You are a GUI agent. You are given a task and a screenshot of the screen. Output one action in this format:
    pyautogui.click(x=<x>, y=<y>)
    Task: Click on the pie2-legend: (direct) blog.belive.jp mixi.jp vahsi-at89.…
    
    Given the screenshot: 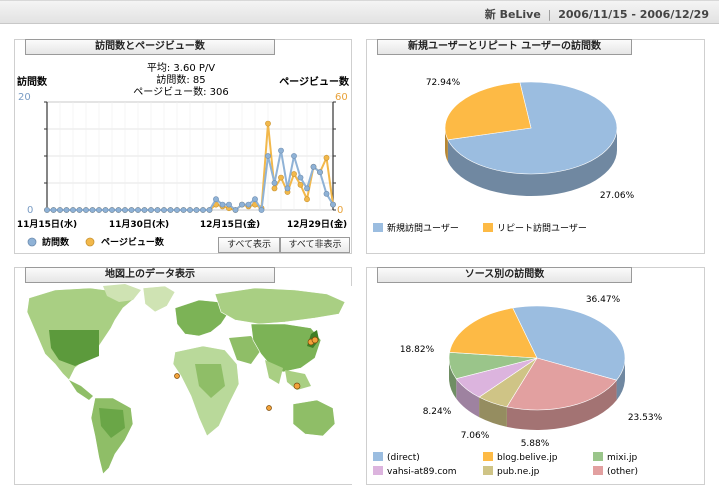 What is the action you would take?
    pyautogui.click(x=505, y=464)
    